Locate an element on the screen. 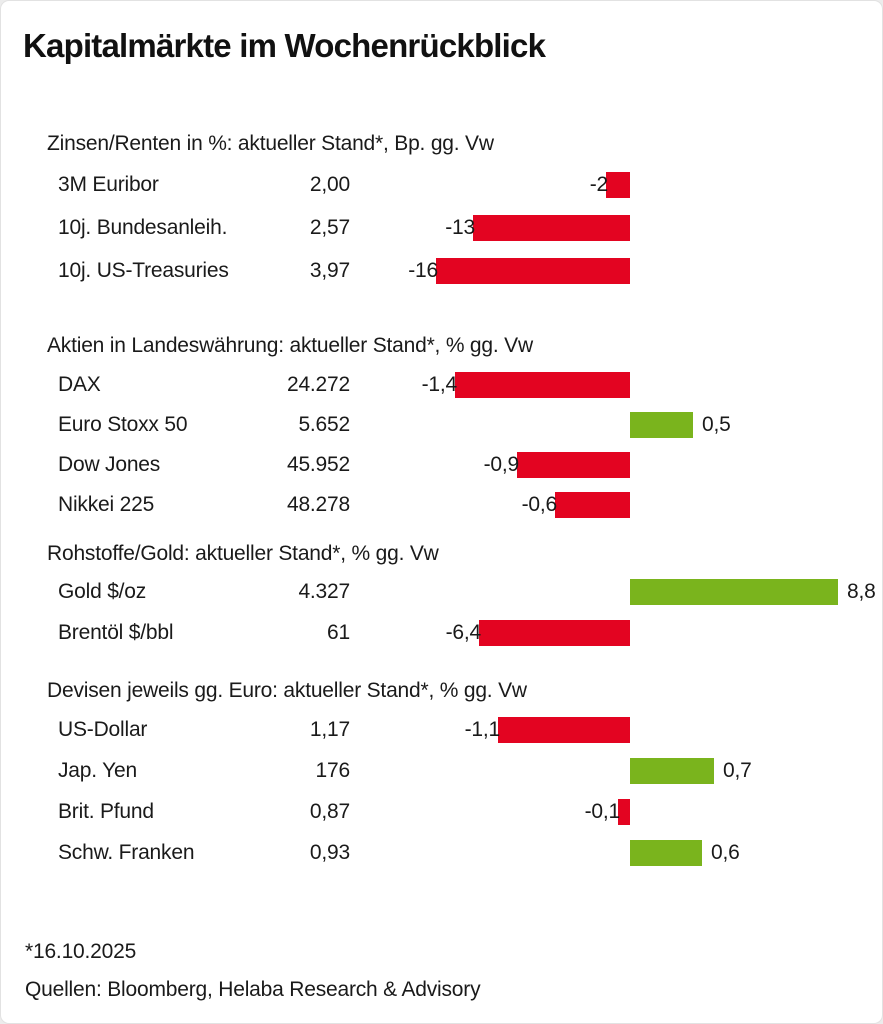  chart-row: 10j. Bundesanleih. 2,57 -13 is located at coordinates (441, 227).